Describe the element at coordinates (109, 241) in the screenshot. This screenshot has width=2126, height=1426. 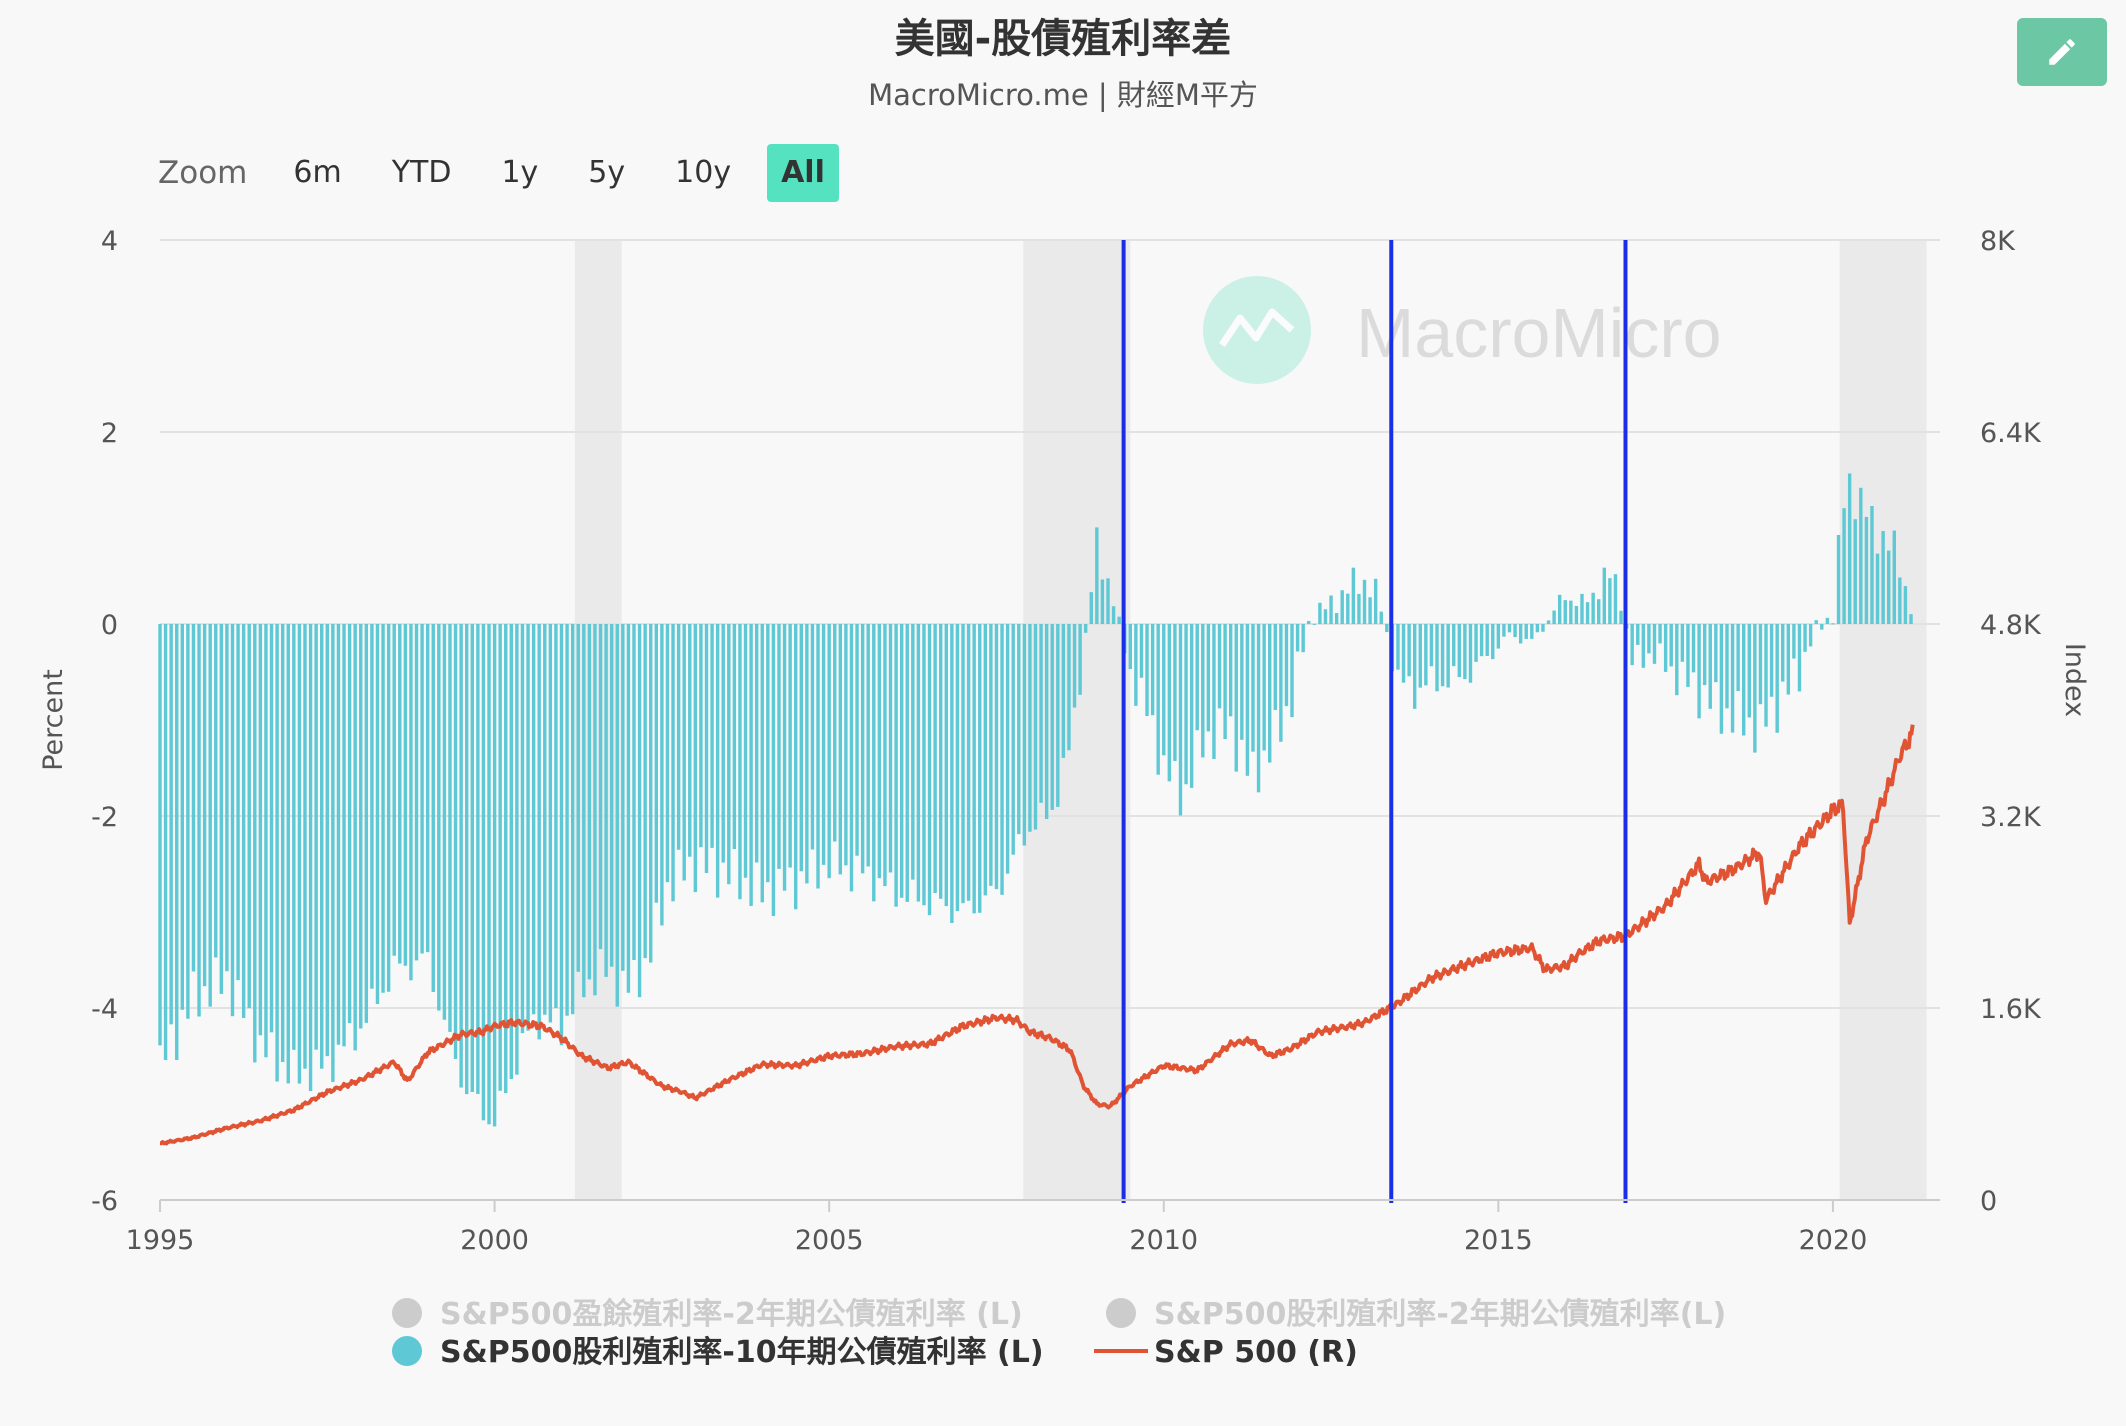
I see `y-left-tick-label: 4` at that location.